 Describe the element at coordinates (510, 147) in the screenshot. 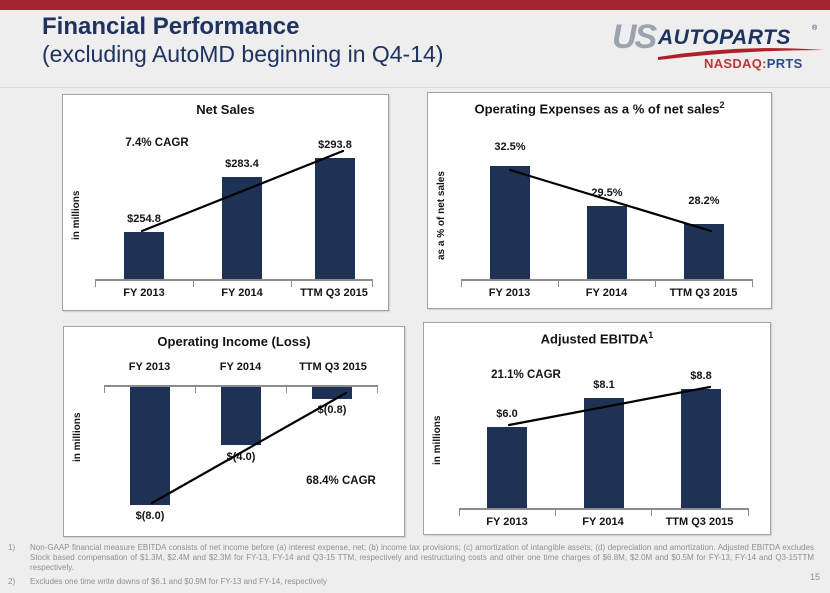

I see `data-label: 32.5%` at that location.